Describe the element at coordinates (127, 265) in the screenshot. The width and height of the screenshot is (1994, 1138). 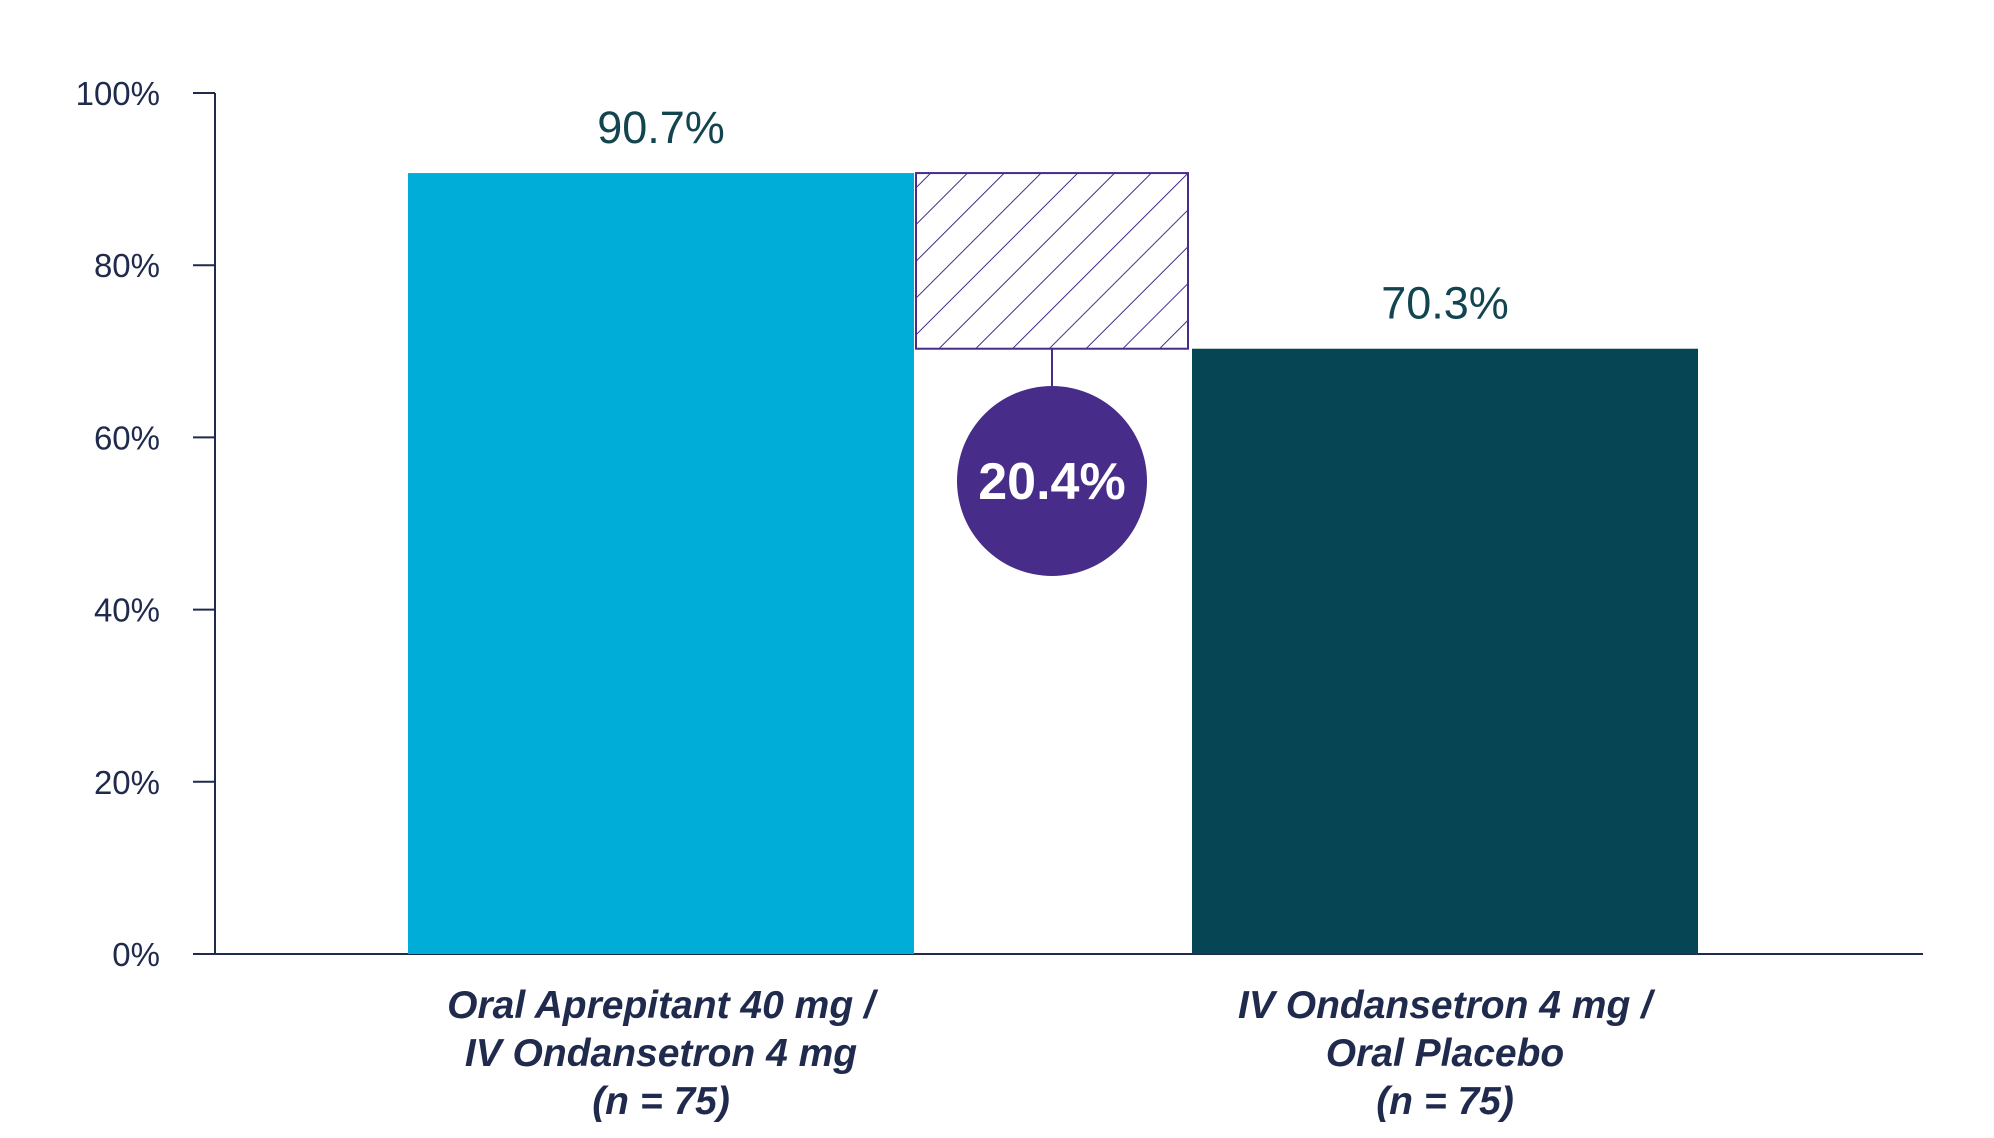
I see `y-tick-label: 80%` at that location.